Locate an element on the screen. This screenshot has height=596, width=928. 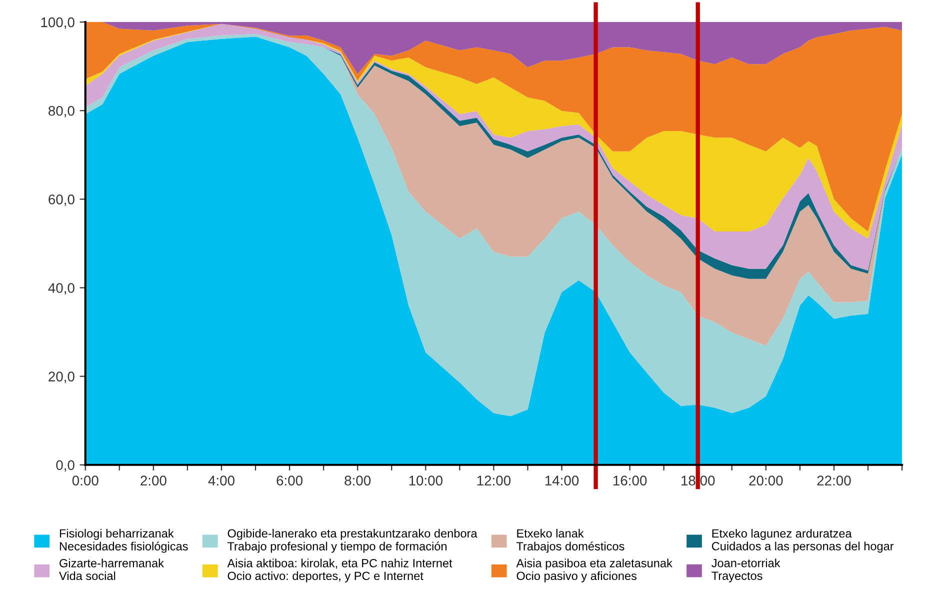
legend-label: Ogibide-lanerako eta prestakuntzarako denbora Trabajo profesional y tiempo de formación is located at coordinates (352, 540).